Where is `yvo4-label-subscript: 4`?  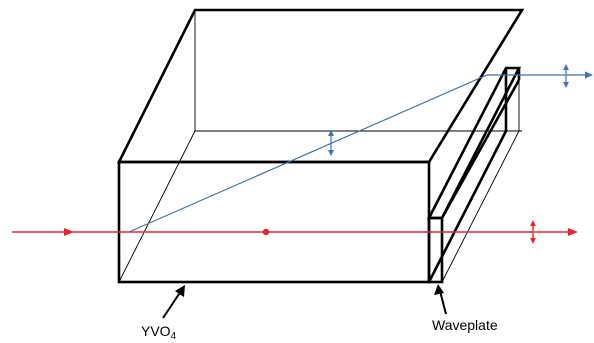
yvo4-label-subscript: 4 is located at coordinates (174, 336).